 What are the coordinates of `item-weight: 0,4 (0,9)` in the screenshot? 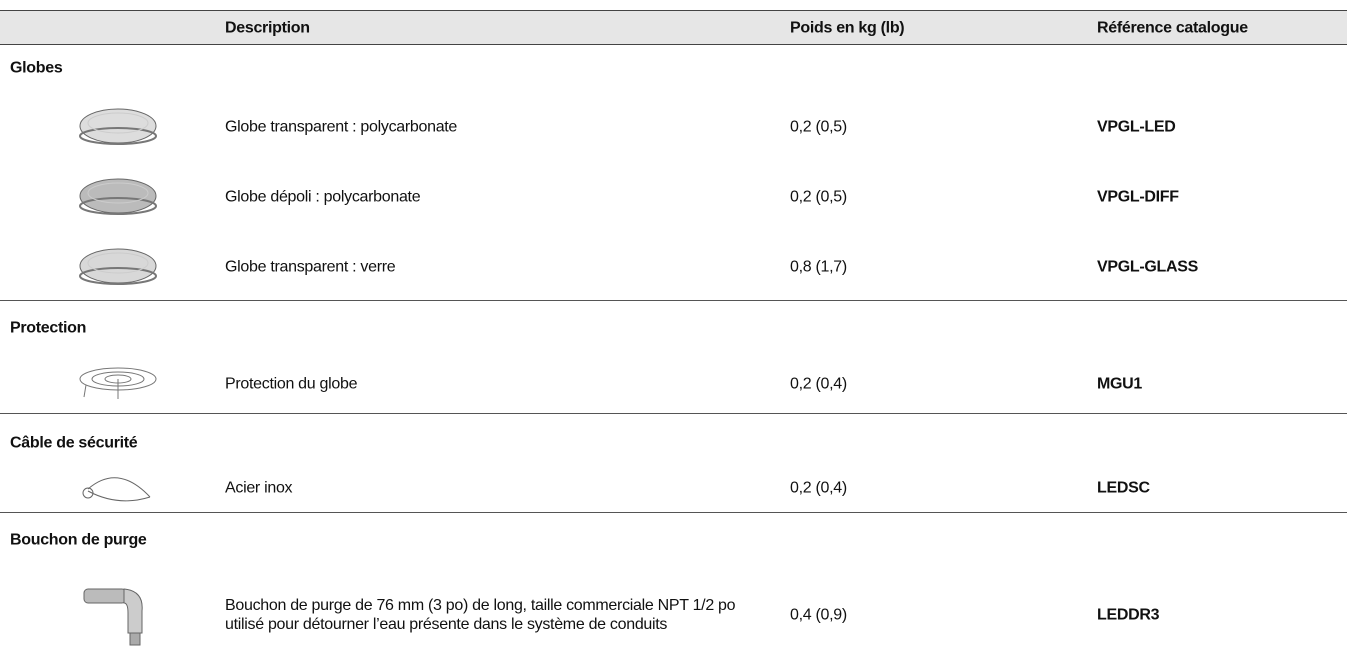 It's located at (818, 615).